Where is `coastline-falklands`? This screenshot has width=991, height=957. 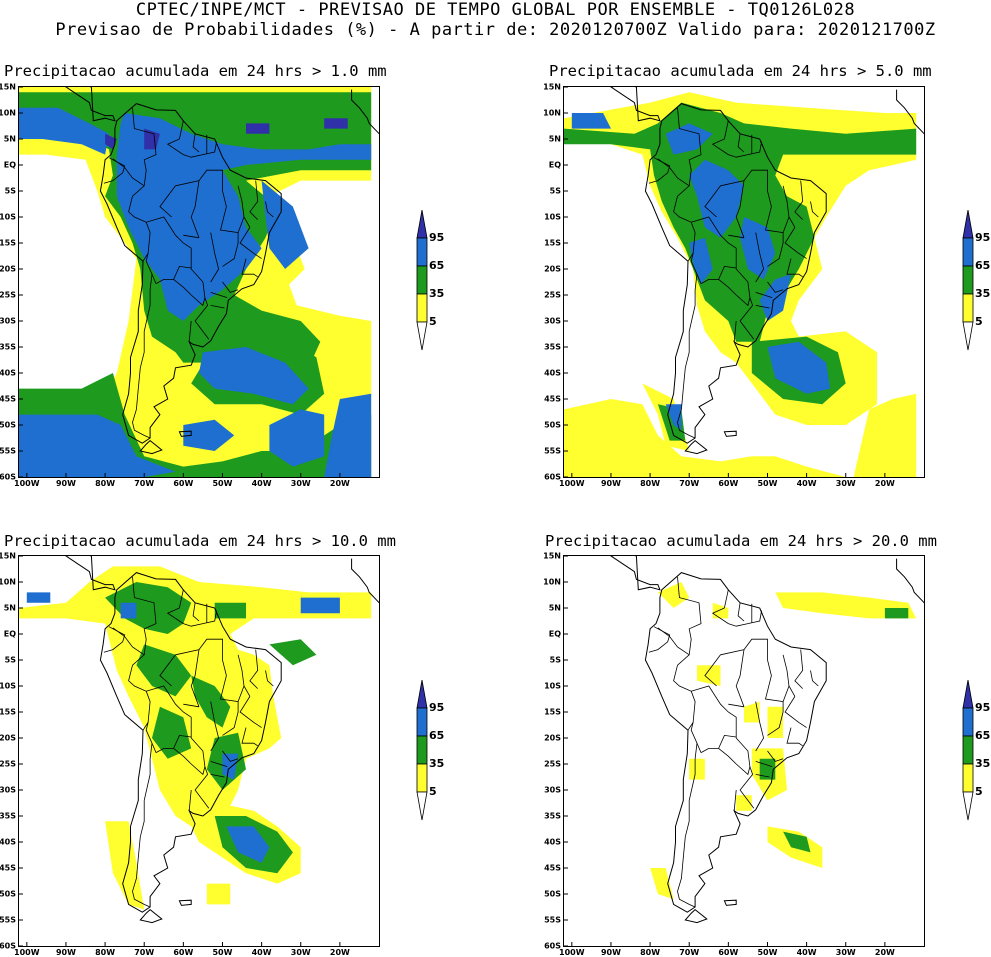
coastline-falklands is located at coordinates (730, 433).